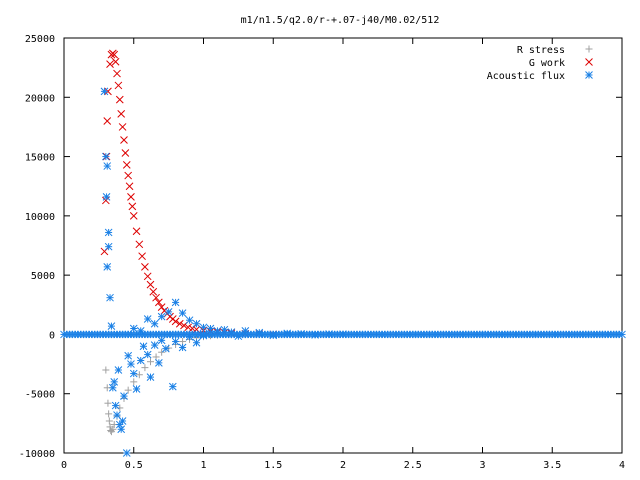 This screenshot has height=480, width=640. What do you see at coordinates (413, 465) in the screenshot?
I see `x-tick-label: 2.5` at bounding box center [413, 465].